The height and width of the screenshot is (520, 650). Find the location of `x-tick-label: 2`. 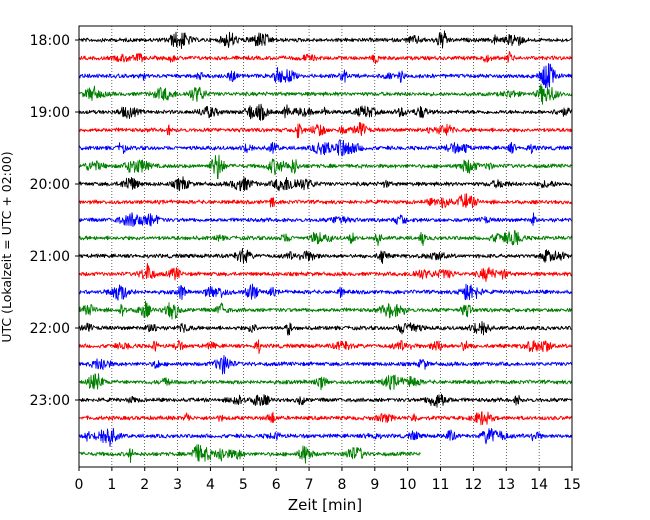

x-tick-label: 2 is located at coordinates (144, 485).